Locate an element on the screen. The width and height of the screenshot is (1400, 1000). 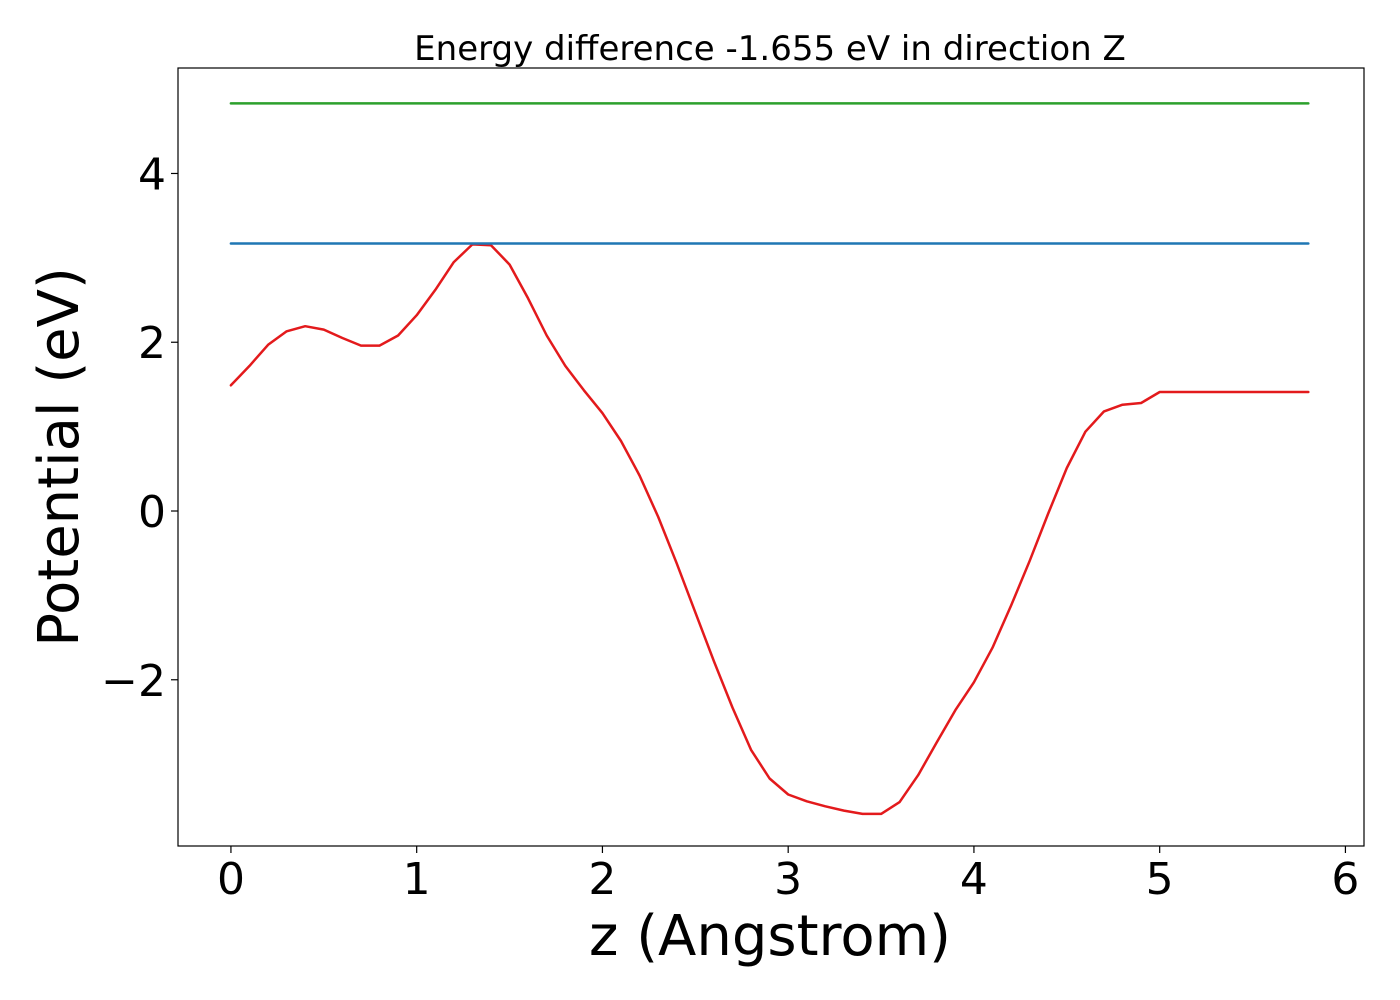
x-tick-label: 4 is located at coordinates (974, 879).